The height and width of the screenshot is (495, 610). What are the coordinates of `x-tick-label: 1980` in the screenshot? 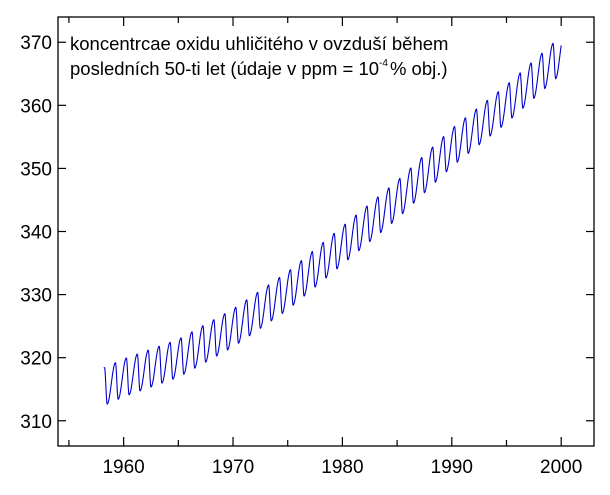 It's located at (342, 467).